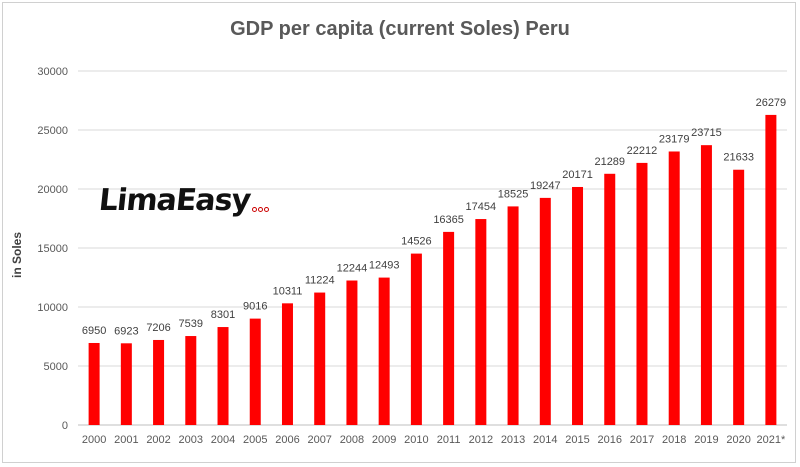  Describe the element at coordinates (738, 440) in the screenshot. I see `x-tick-label: 2020` at that location.